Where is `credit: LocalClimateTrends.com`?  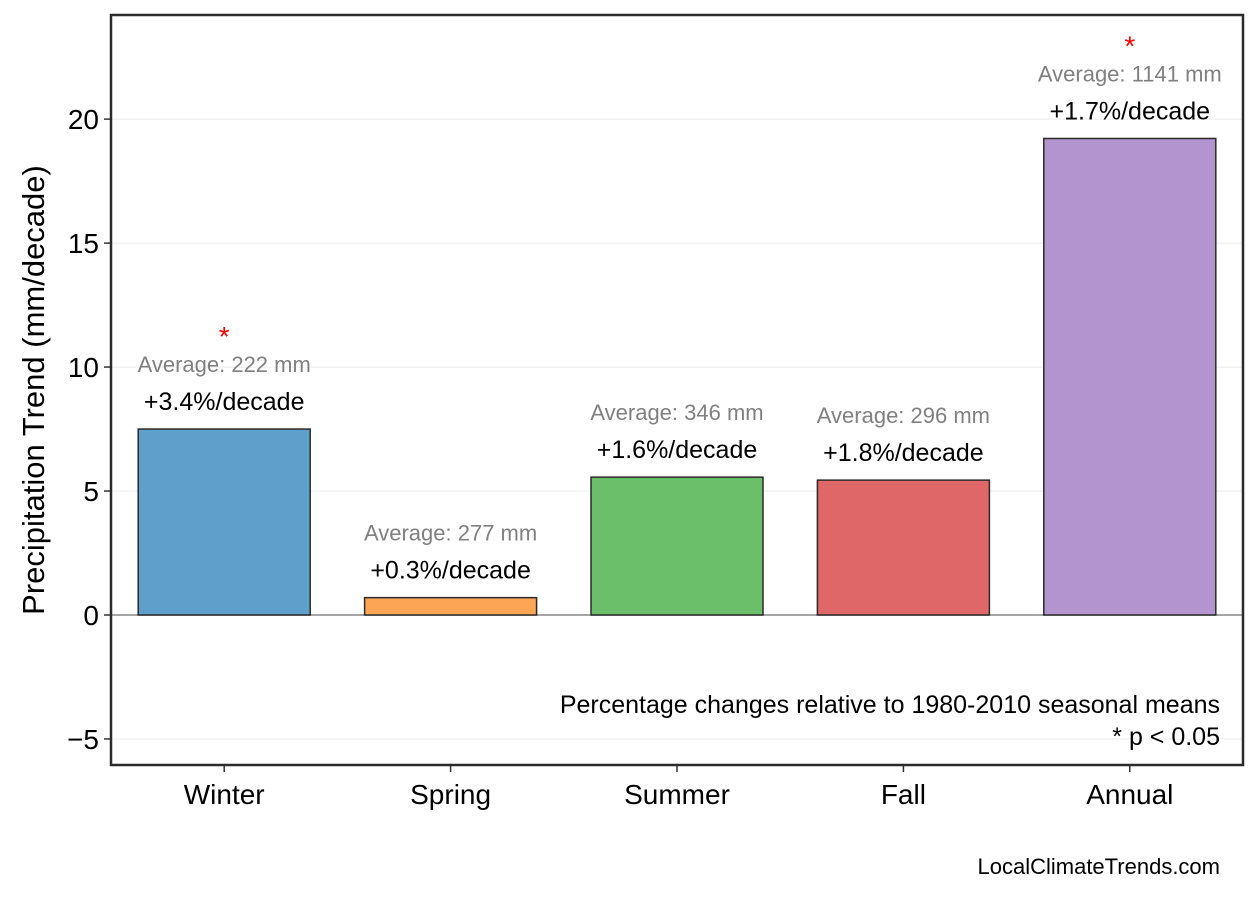 credit: LocalClimateTrends.com is located at coordinates (1099, 866).